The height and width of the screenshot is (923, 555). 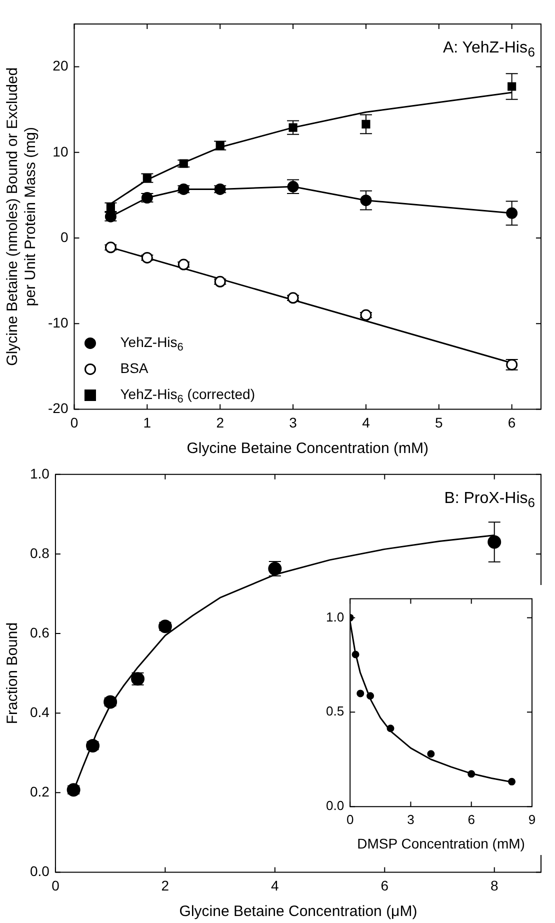 What do you see at coordinates (134, 368) in the screenshot?
I see `legend-label: BSA` at bounding box center [134, 368].